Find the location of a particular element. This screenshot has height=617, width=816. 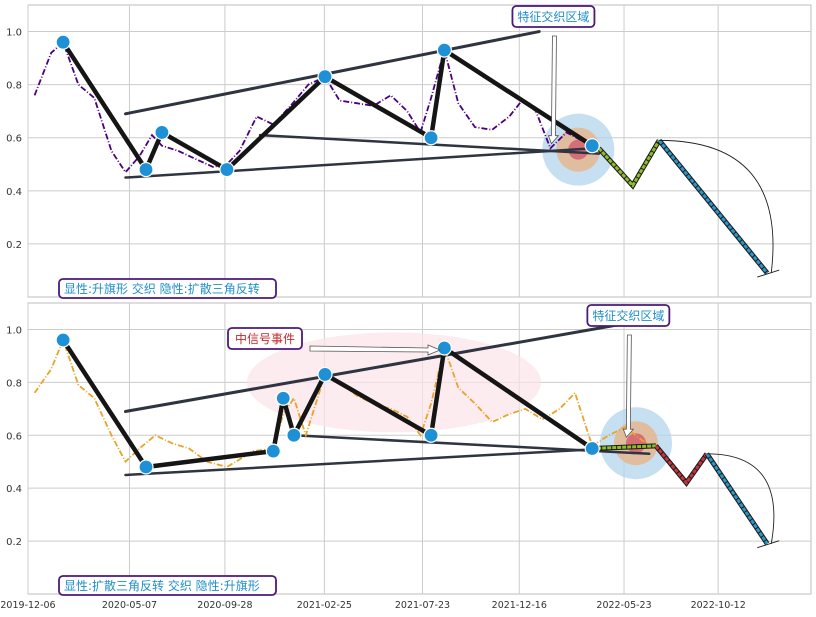

top-y-tick-label: 1.0 is located at coordinates (14, 33).